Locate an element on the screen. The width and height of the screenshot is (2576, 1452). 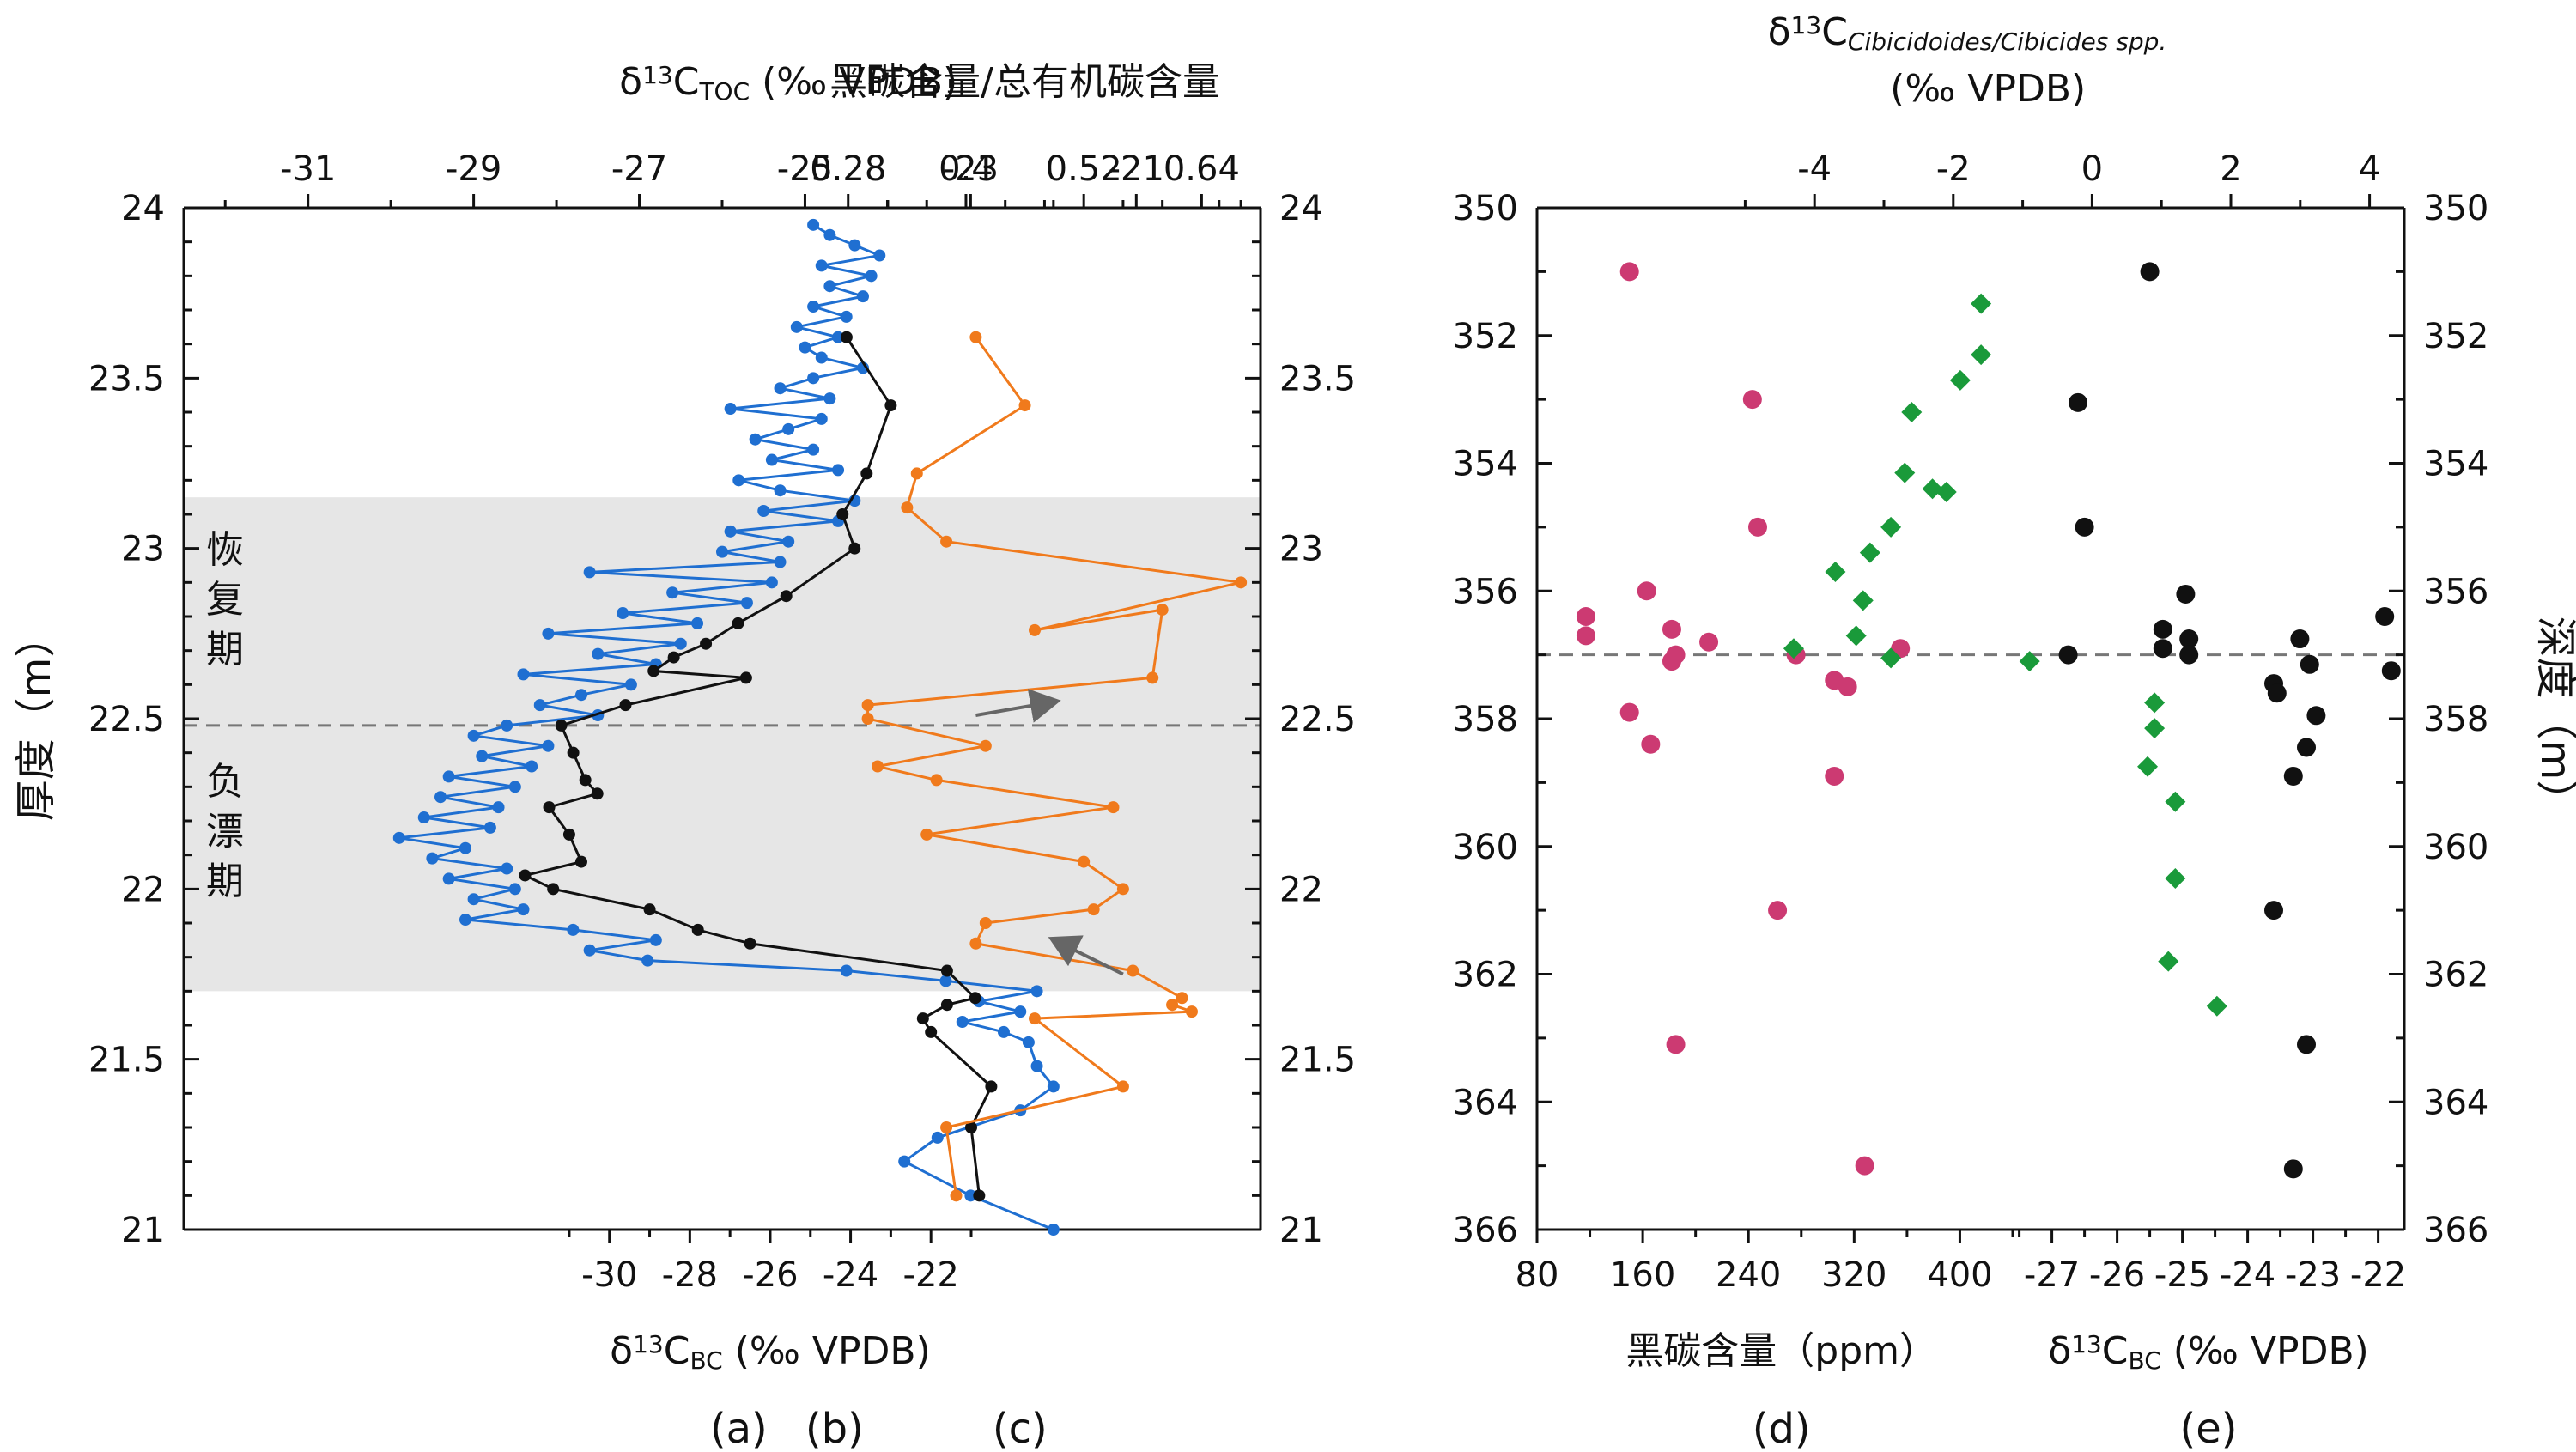
y-tick-label-left: 23.5 is located at coordinates (127, 378).